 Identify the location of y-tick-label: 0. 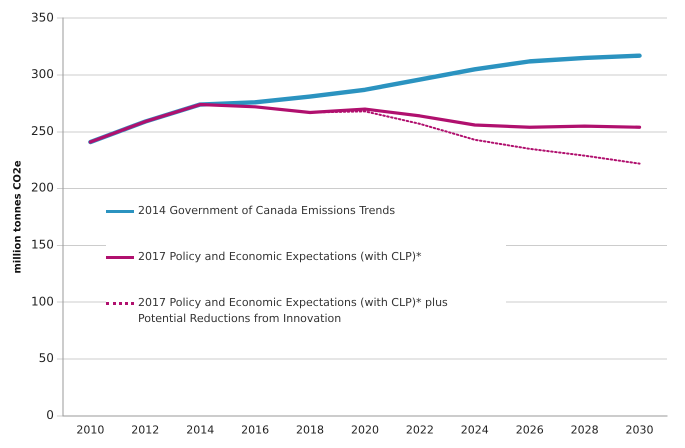
(50, 415).